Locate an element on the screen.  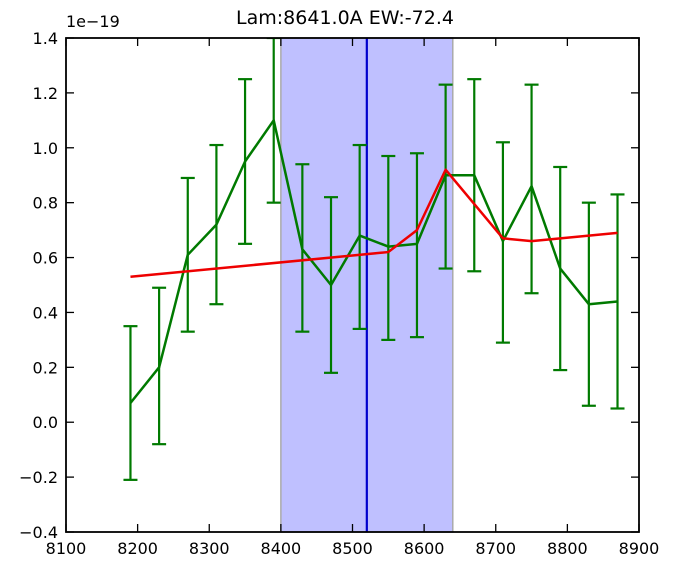
y-tick-label: 0.8 is located at coordinates (45, 203).